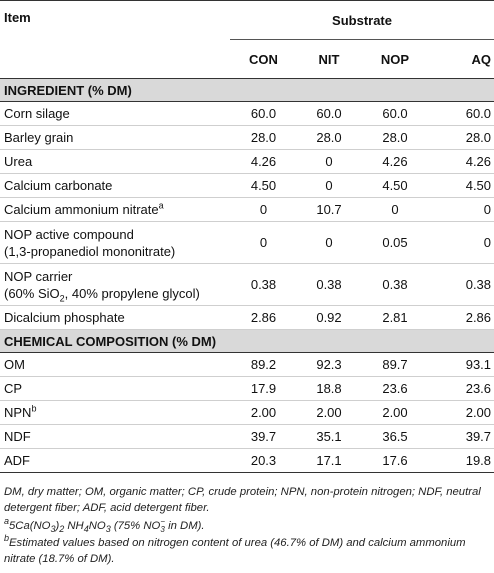 This screenshot has height=573, width=494. I want to click on table-row: NDF 39.7 35.1 36.5 39.7, so click(247, 436).